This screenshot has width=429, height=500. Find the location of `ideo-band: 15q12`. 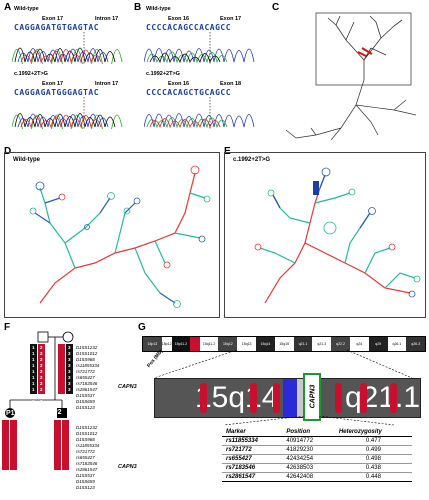

ideo-band: 15q12 is located at coordinates (228, 344).